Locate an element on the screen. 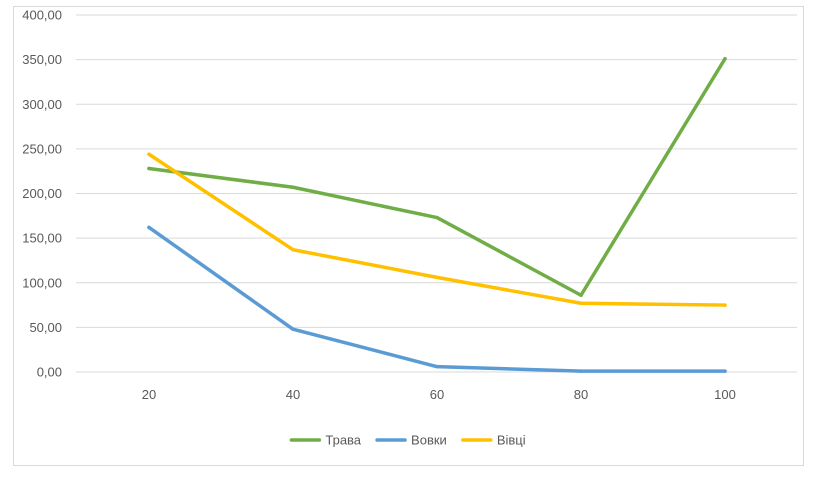  y-tick-label: 350,00 is located at coordinates (42, 59).